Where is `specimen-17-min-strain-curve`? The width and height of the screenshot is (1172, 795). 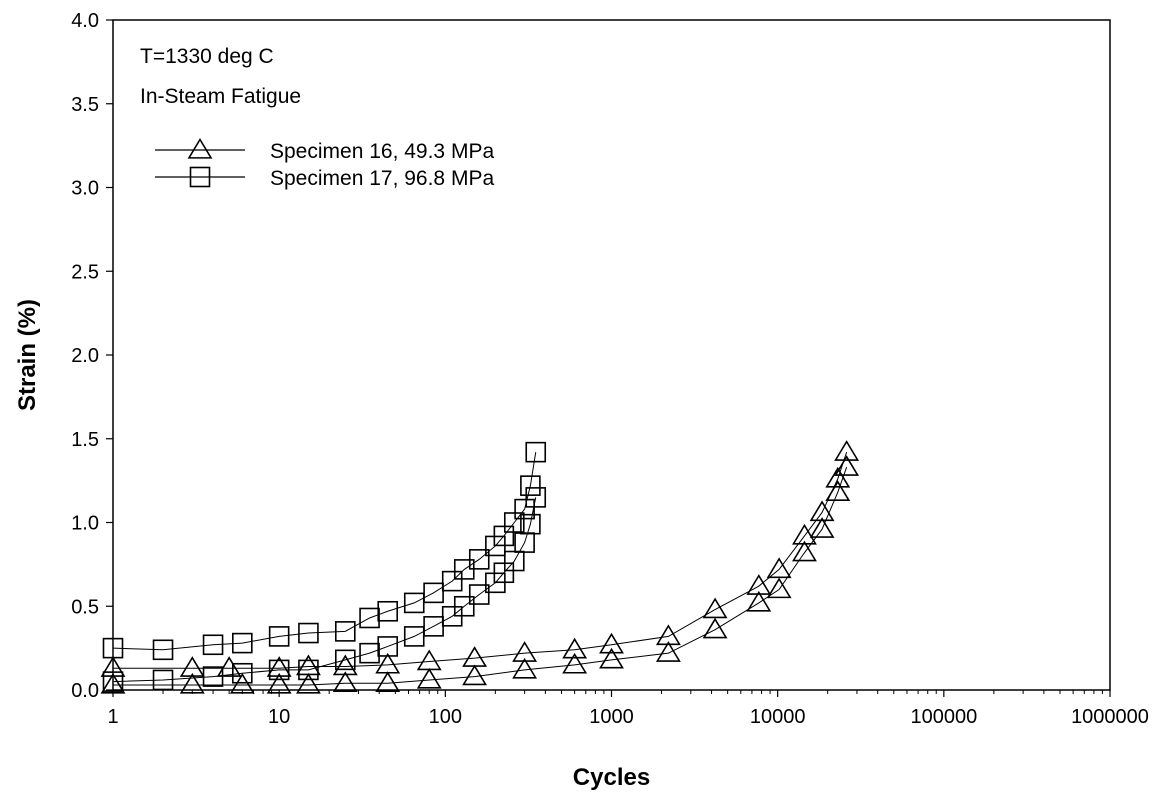 specimen-17-min-strain-curve is located at coordinates (324, 590).